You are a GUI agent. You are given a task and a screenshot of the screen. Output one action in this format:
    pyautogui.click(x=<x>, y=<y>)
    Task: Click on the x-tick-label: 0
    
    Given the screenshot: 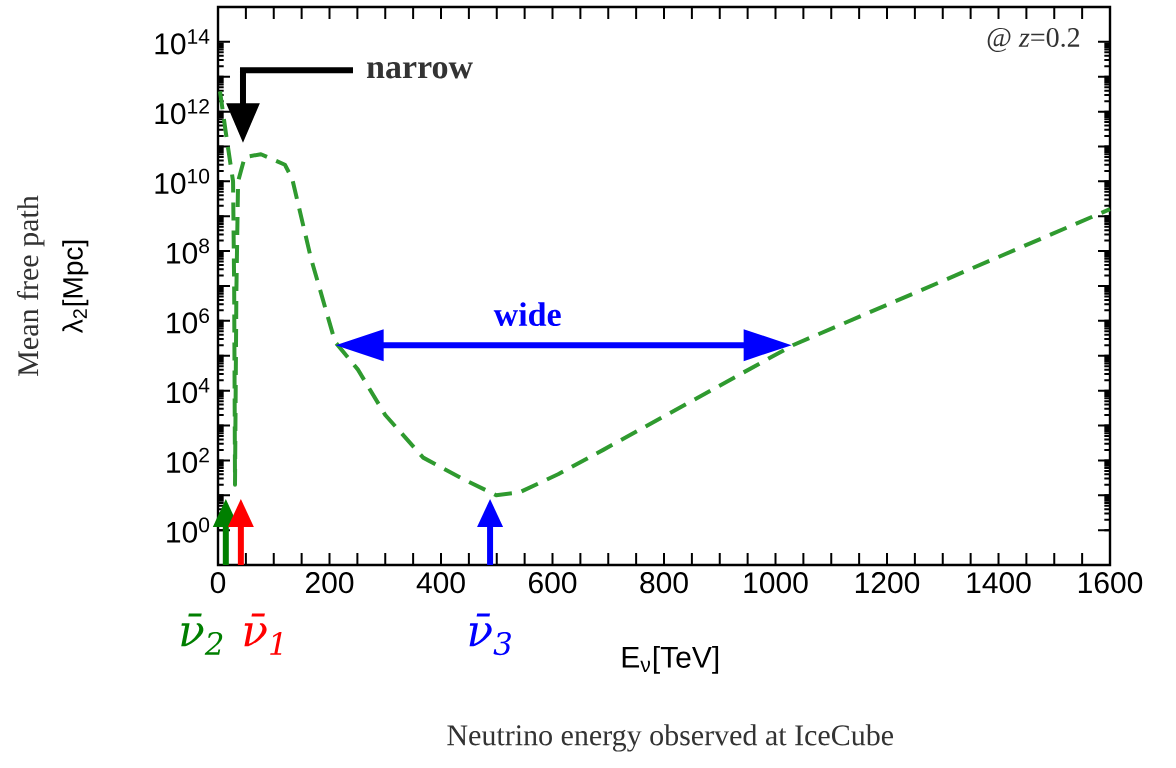 What is the action you would take?
    pyautogui.click(x=218, y=583)
    